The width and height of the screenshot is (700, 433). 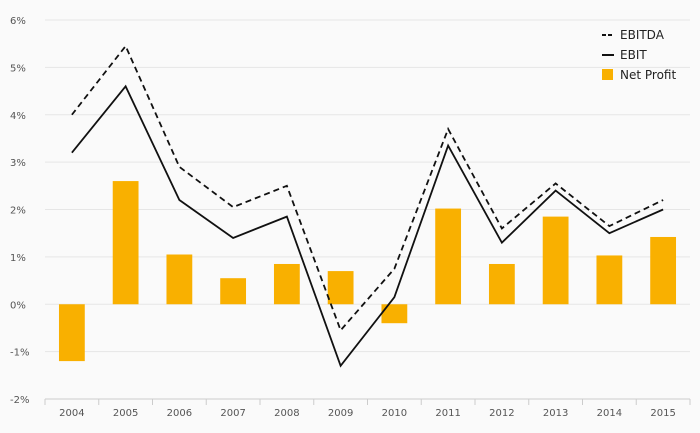 I want to click on y-tick-label: 5%, so click(x=18, y=68).